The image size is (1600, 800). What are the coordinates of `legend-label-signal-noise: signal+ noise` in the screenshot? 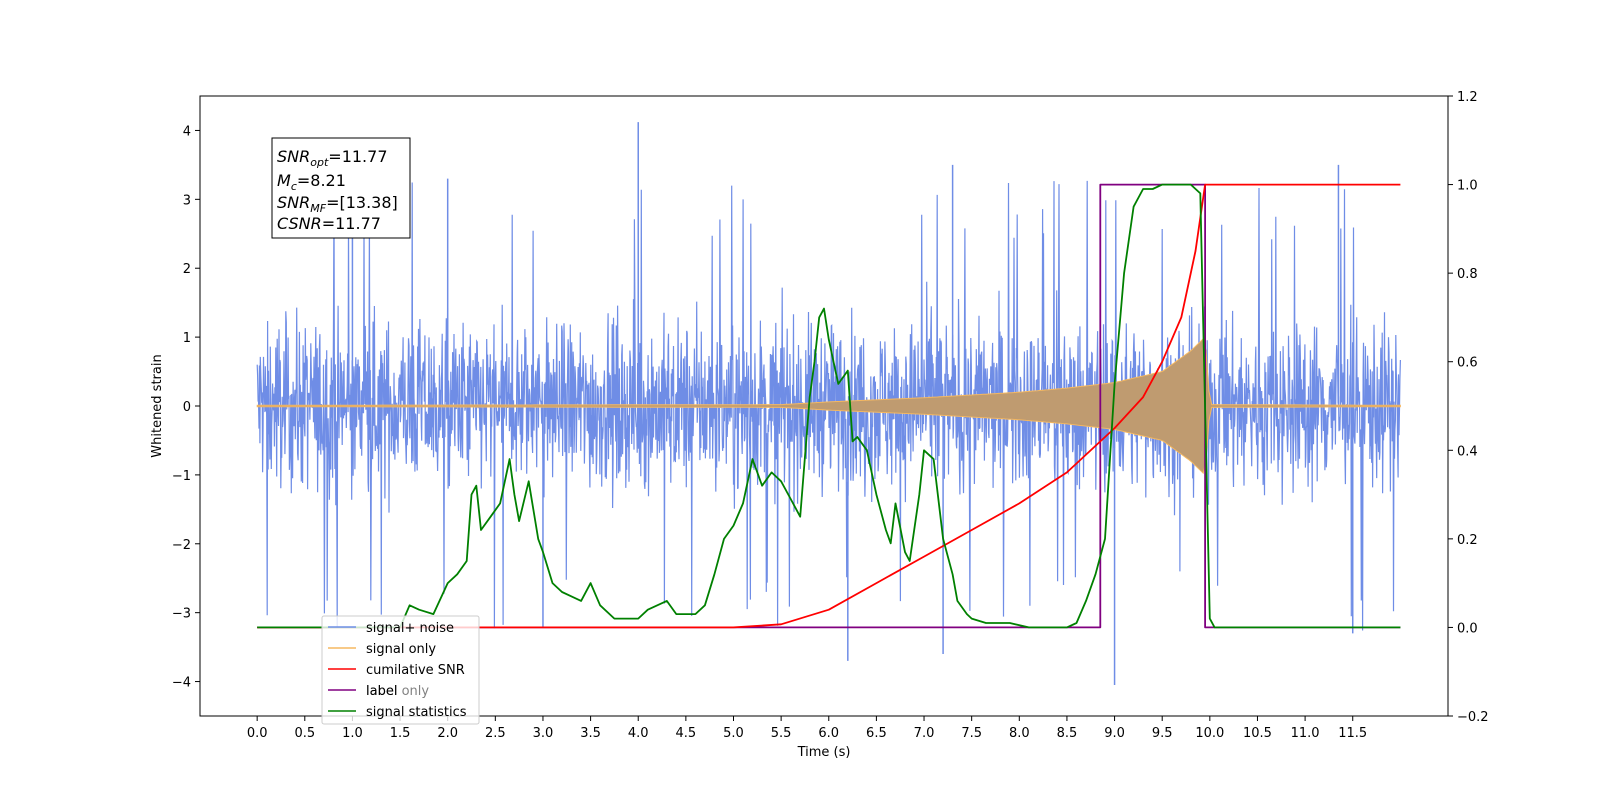 It's located at (410, 628).